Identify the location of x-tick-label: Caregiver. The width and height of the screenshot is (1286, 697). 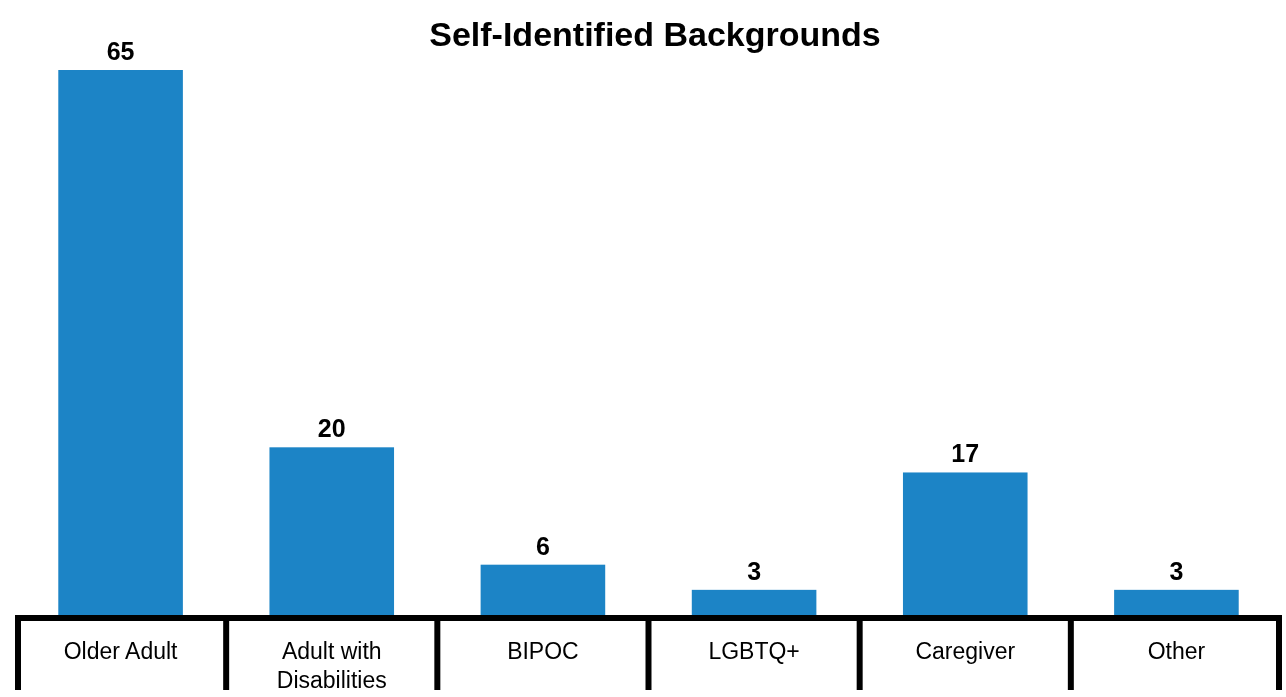
(965, 651).